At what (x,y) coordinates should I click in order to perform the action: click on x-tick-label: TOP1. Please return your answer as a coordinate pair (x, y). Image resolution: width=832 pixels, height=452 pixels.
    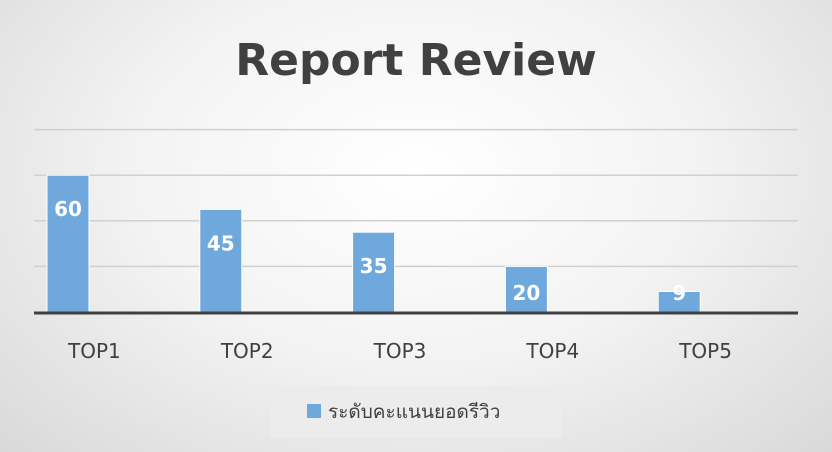
    Looking at the image, I should click on (94, 351).